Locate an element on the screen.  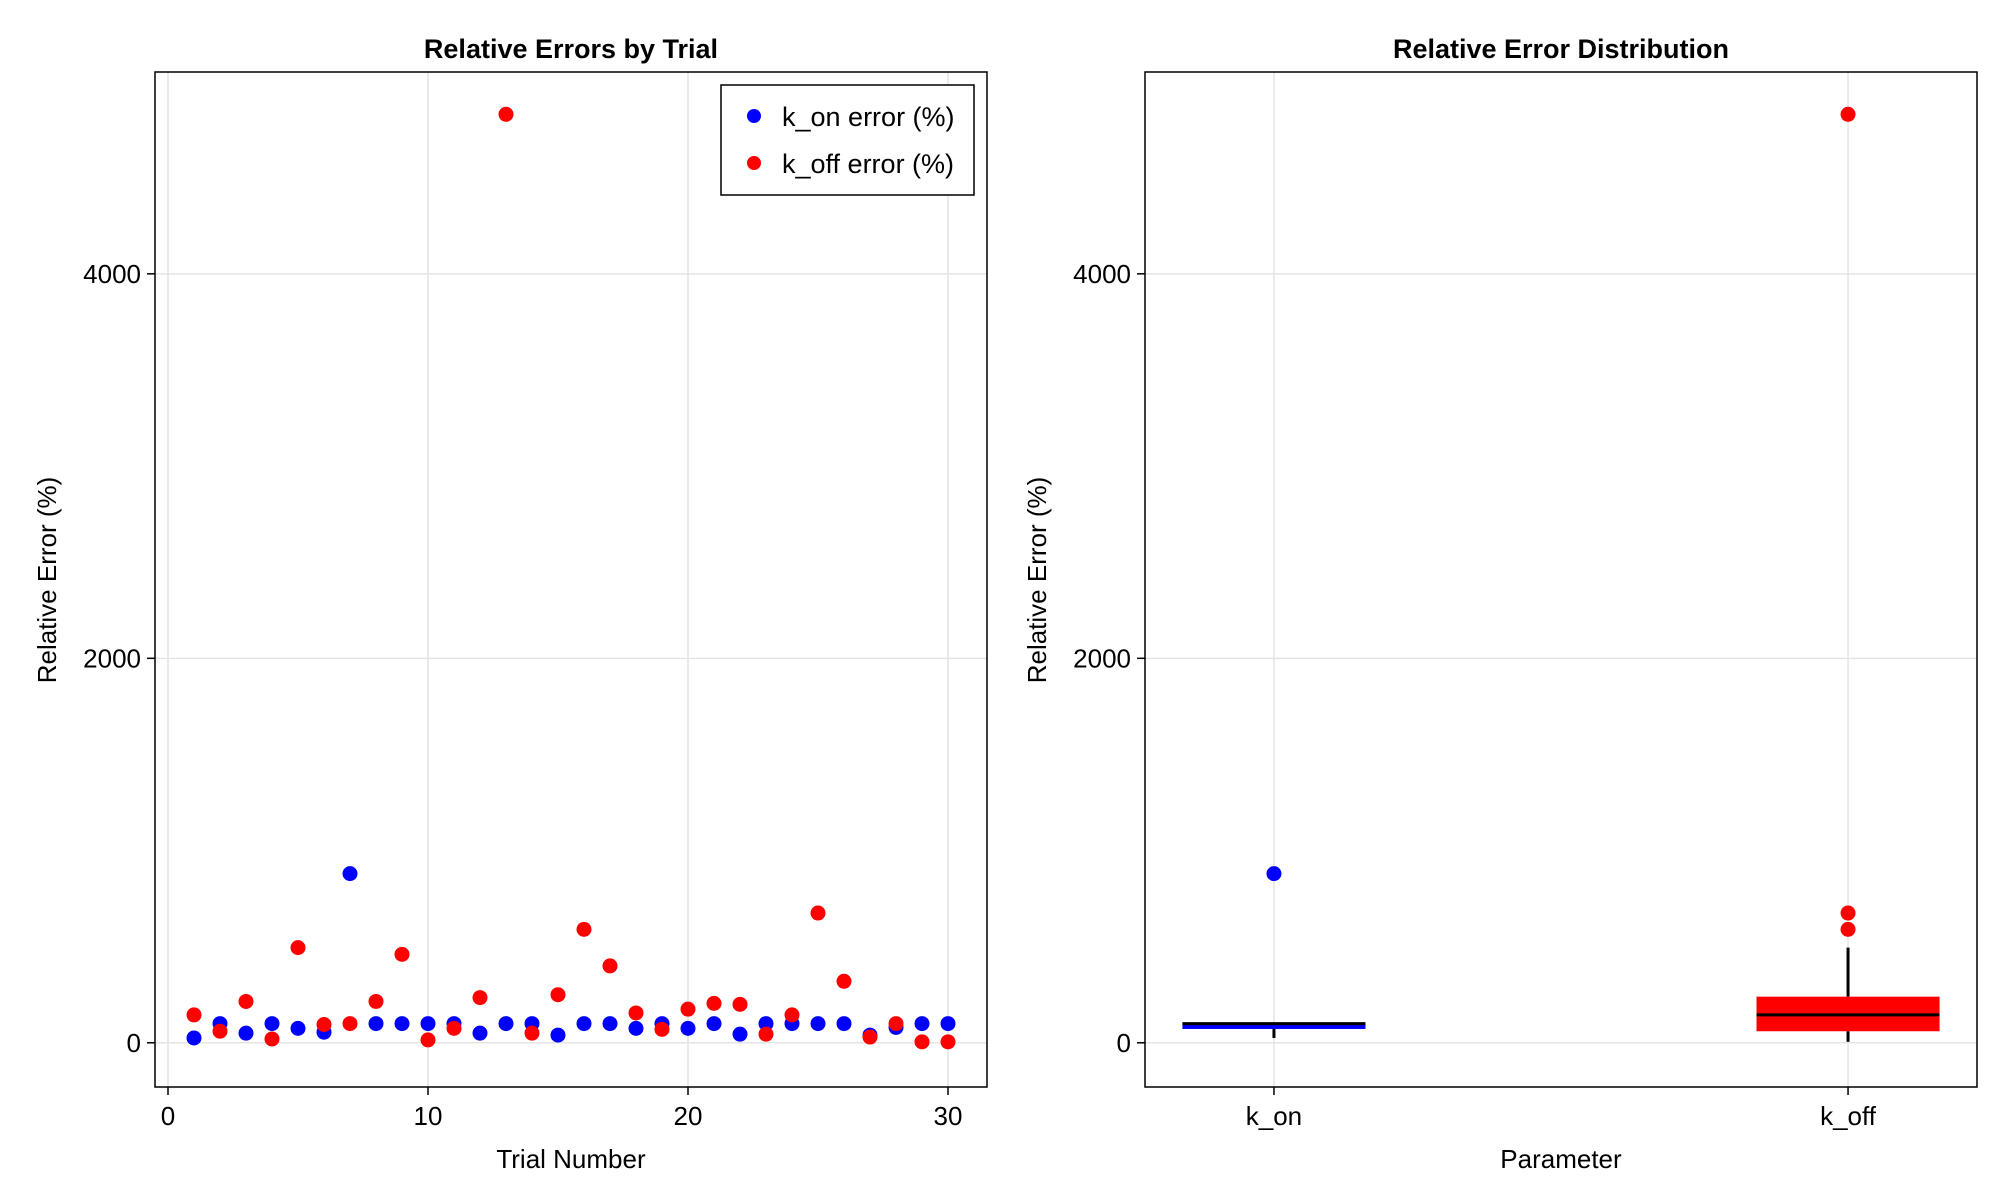
boxplot-y-axis-label: Relative Error (%) is located at coordinates (1037, 580).